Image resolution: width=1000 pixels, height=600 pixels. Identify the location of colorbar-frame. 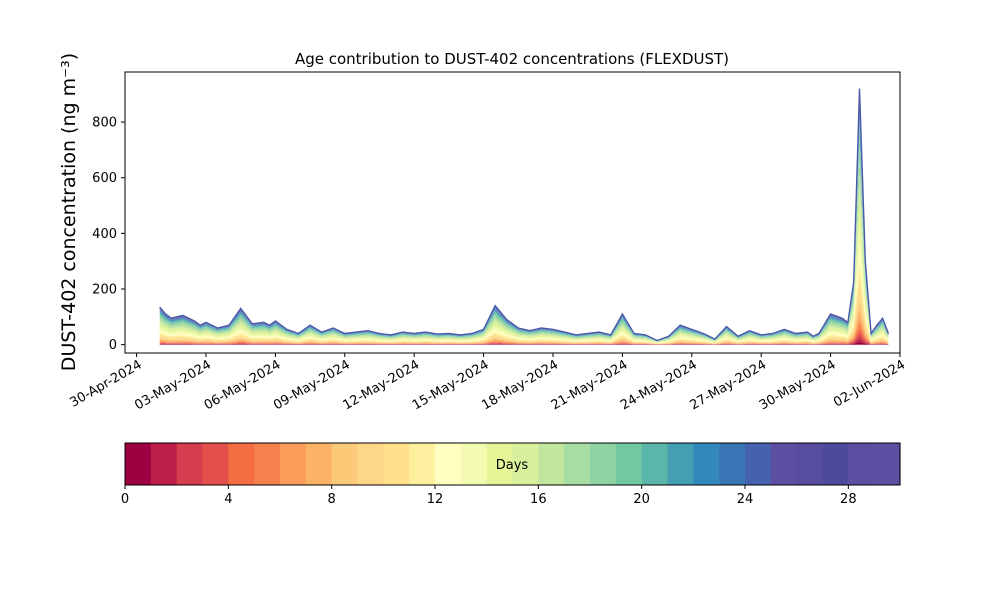
(512, 464).